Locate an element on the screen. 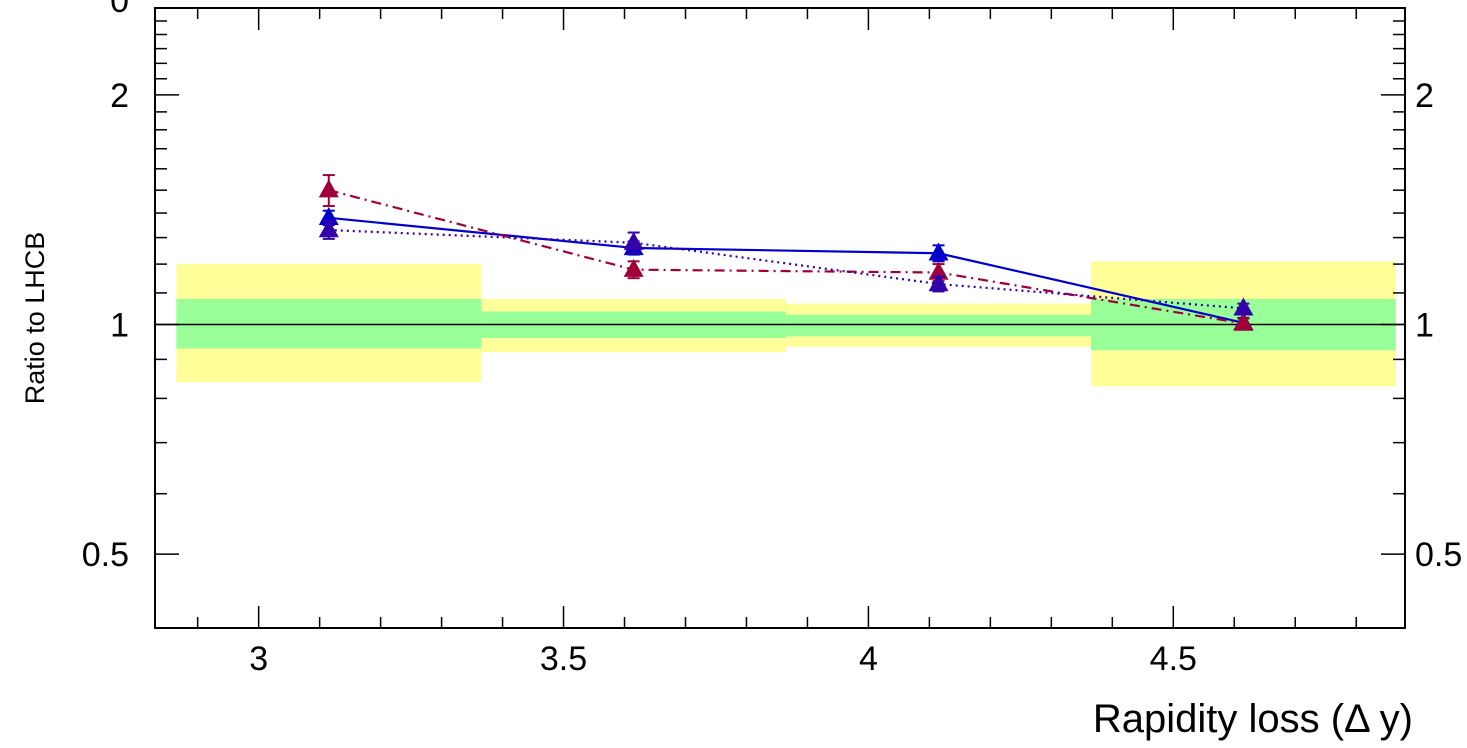  data-series is located at coordinates (786, 252).